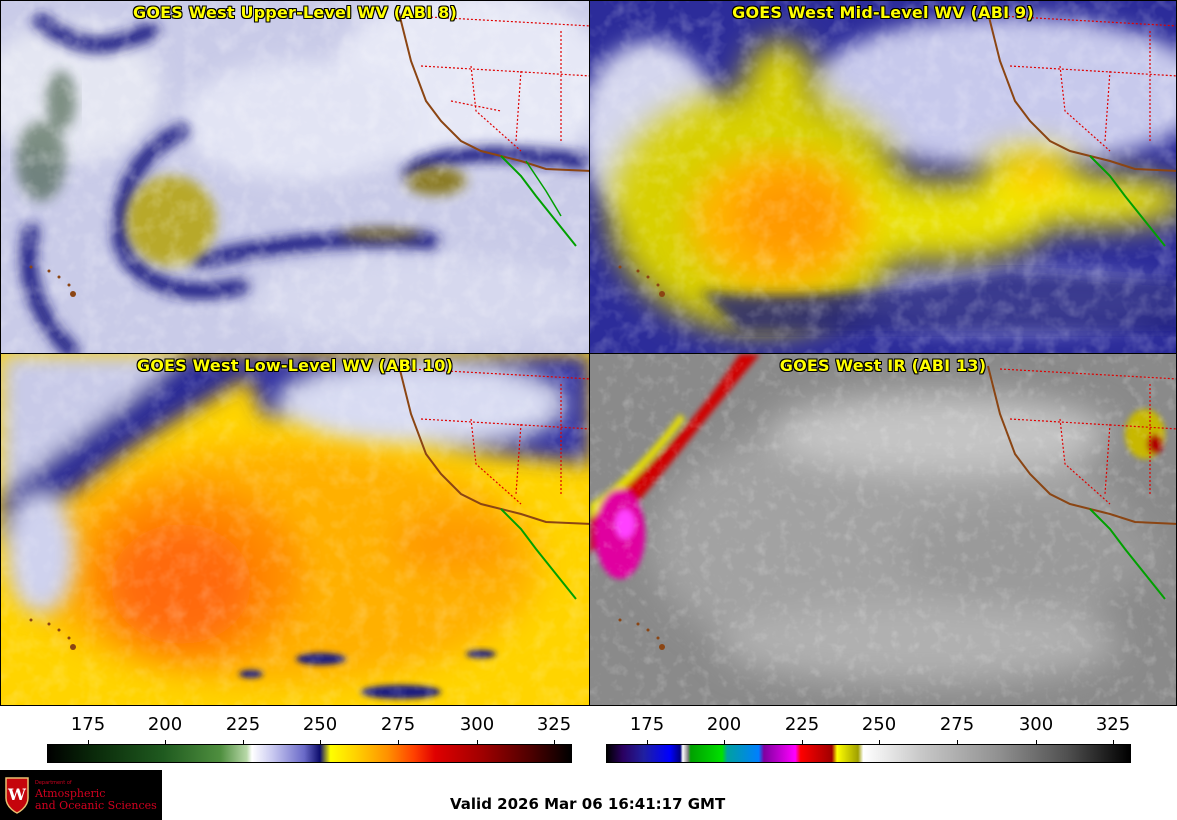 The height and width of the screenshot is (820, 1177). I want to click on logo-line2: and Oceanic Sciences, so click(96, 805).